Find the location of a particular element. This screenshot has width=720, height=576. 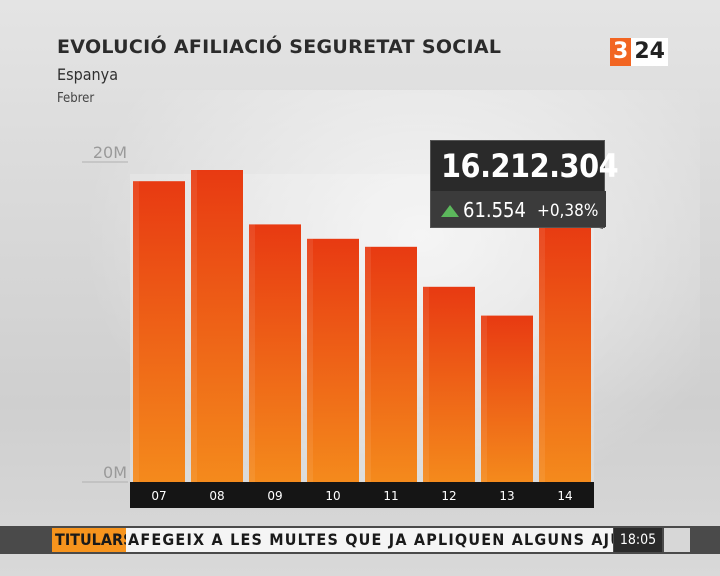

callout-percent: +0,38% is located at coordinates (568, 211).